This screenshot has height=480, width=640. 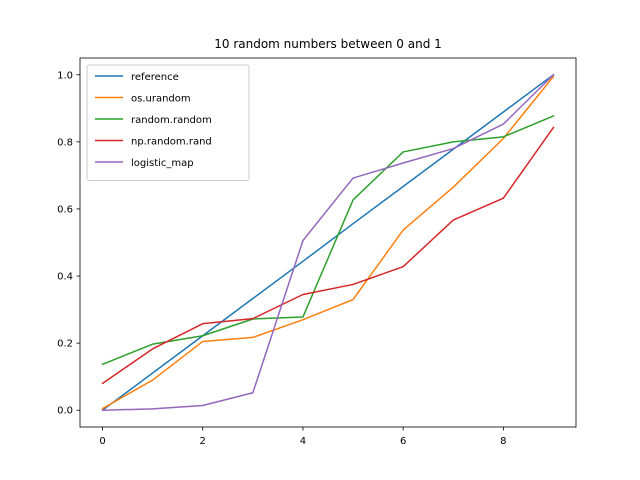 I want to click on y-tick-label: 0.4, so click(x=65, y=277).